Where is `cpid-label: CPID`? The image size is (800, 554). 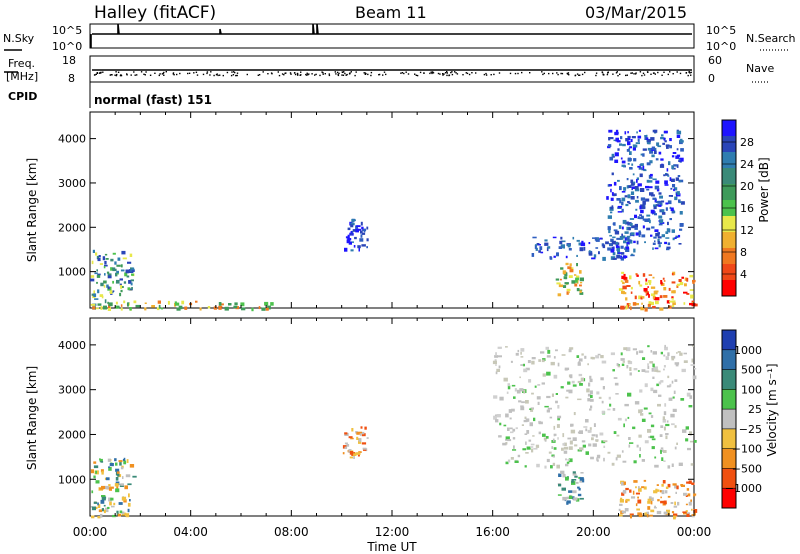
cpid-label: CPID is located at coordinates (22, 96).